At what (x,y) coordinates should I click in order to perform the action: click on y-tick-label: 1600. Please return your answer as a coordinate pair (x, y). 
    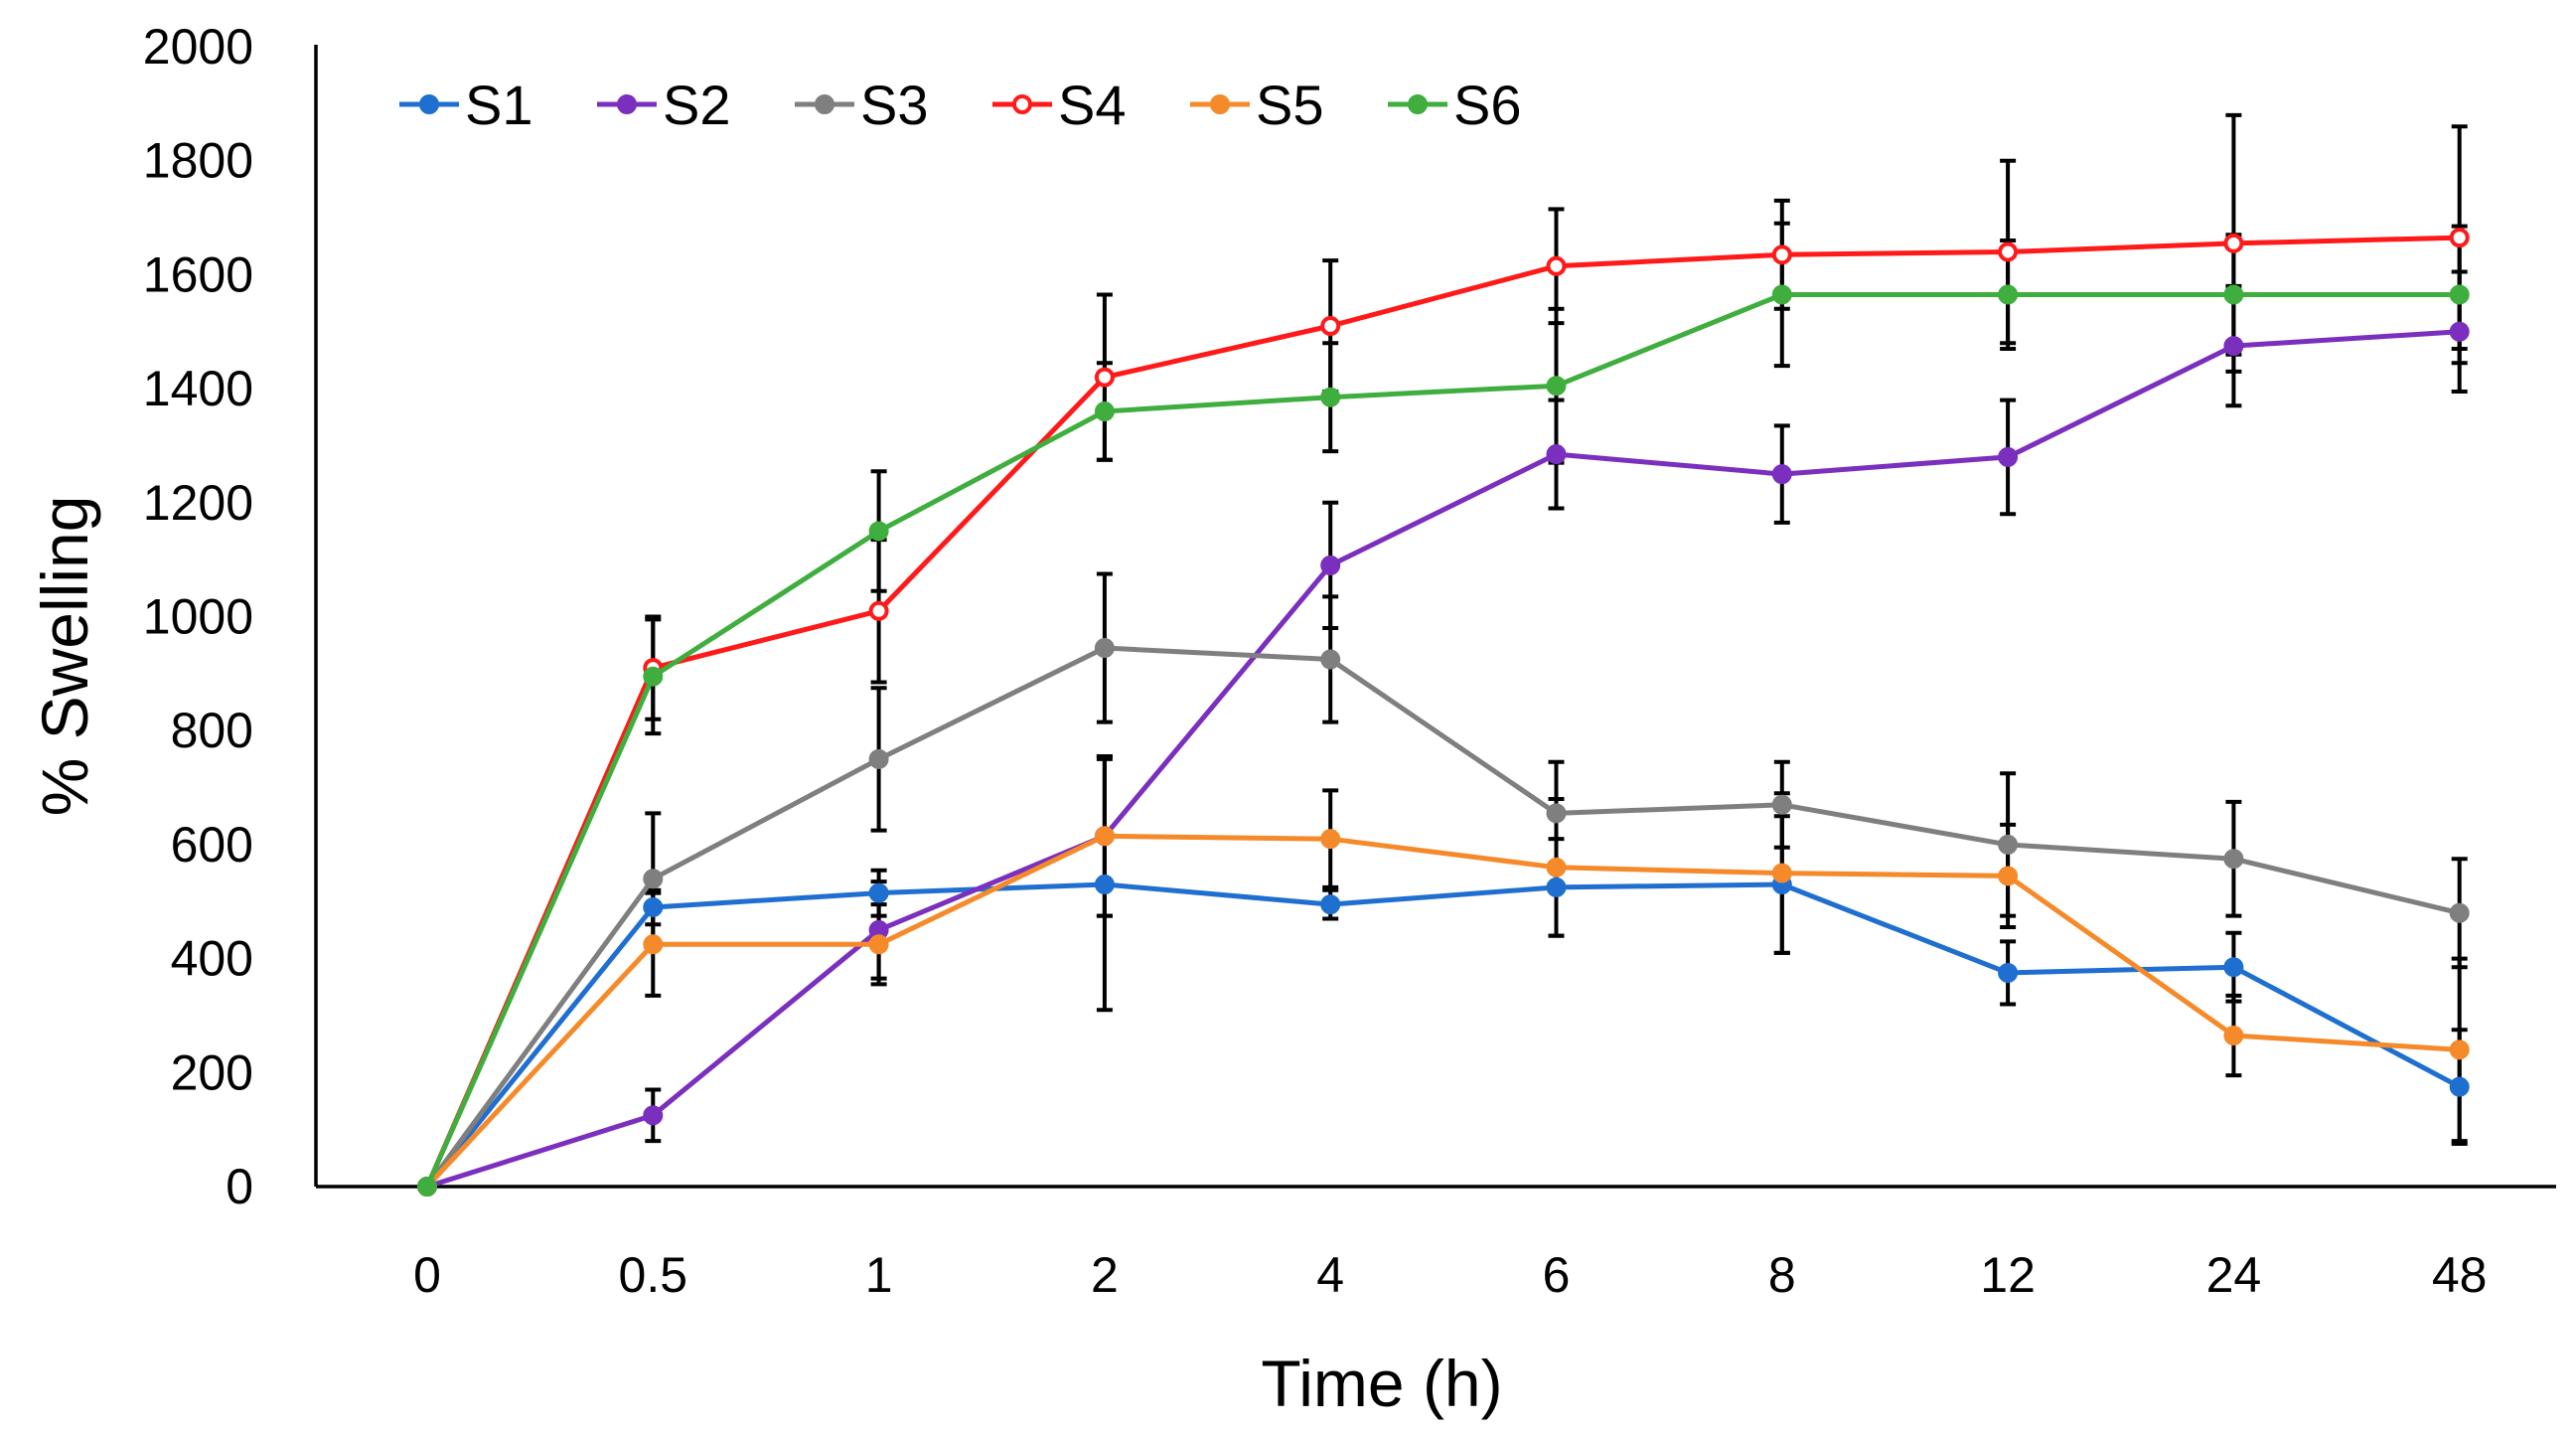
    Looking at the image, I should click on (198, 274).